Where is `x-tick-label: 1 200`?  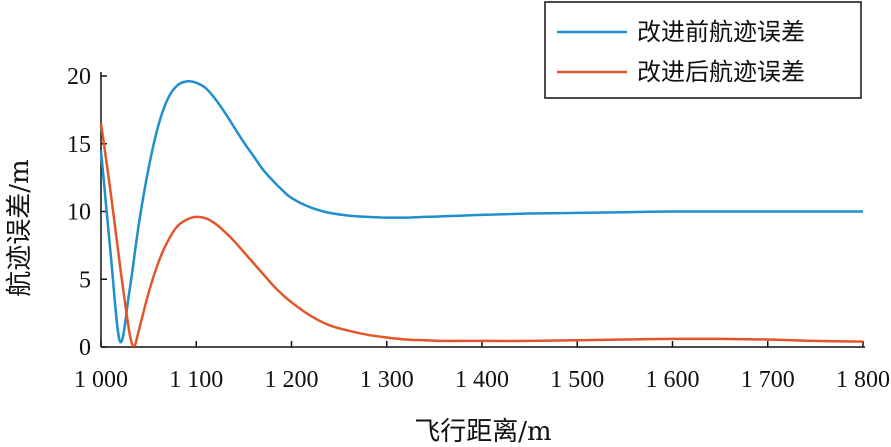
x-tick-label: 1 200 is located at coordinates (292, 380).